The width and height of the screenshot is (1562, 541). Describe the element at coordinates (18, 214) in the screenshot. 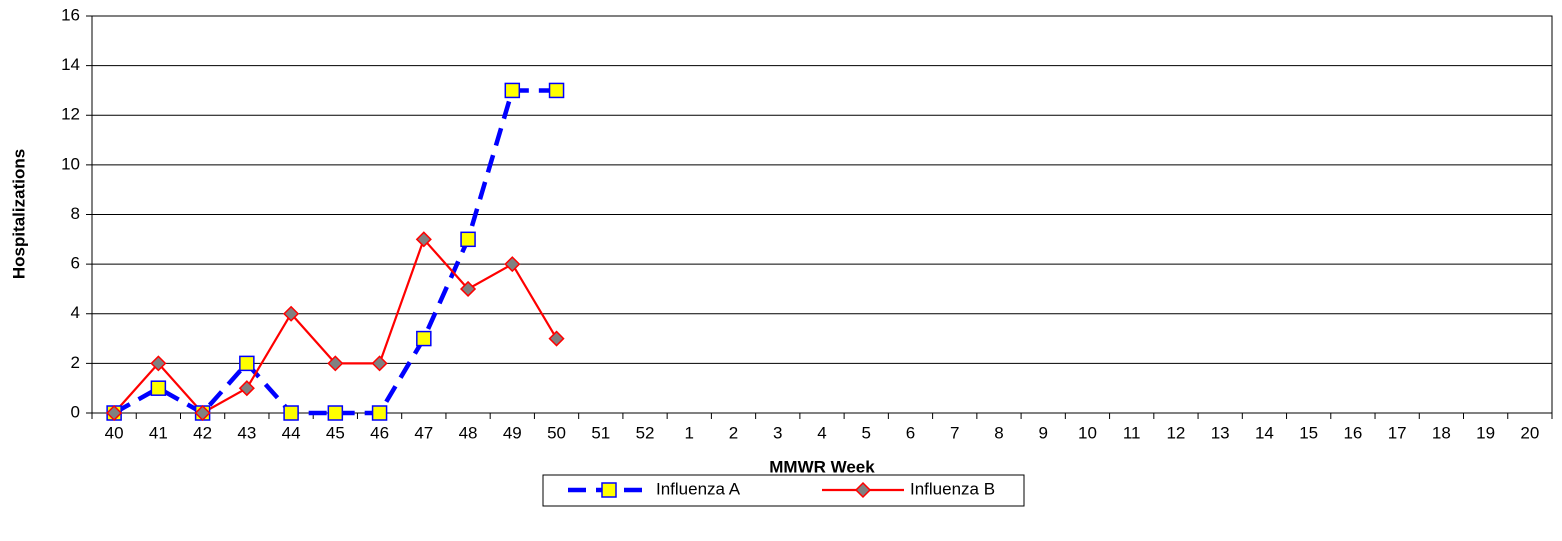

I see `y-axis-label: Hospitalizations` at that location.